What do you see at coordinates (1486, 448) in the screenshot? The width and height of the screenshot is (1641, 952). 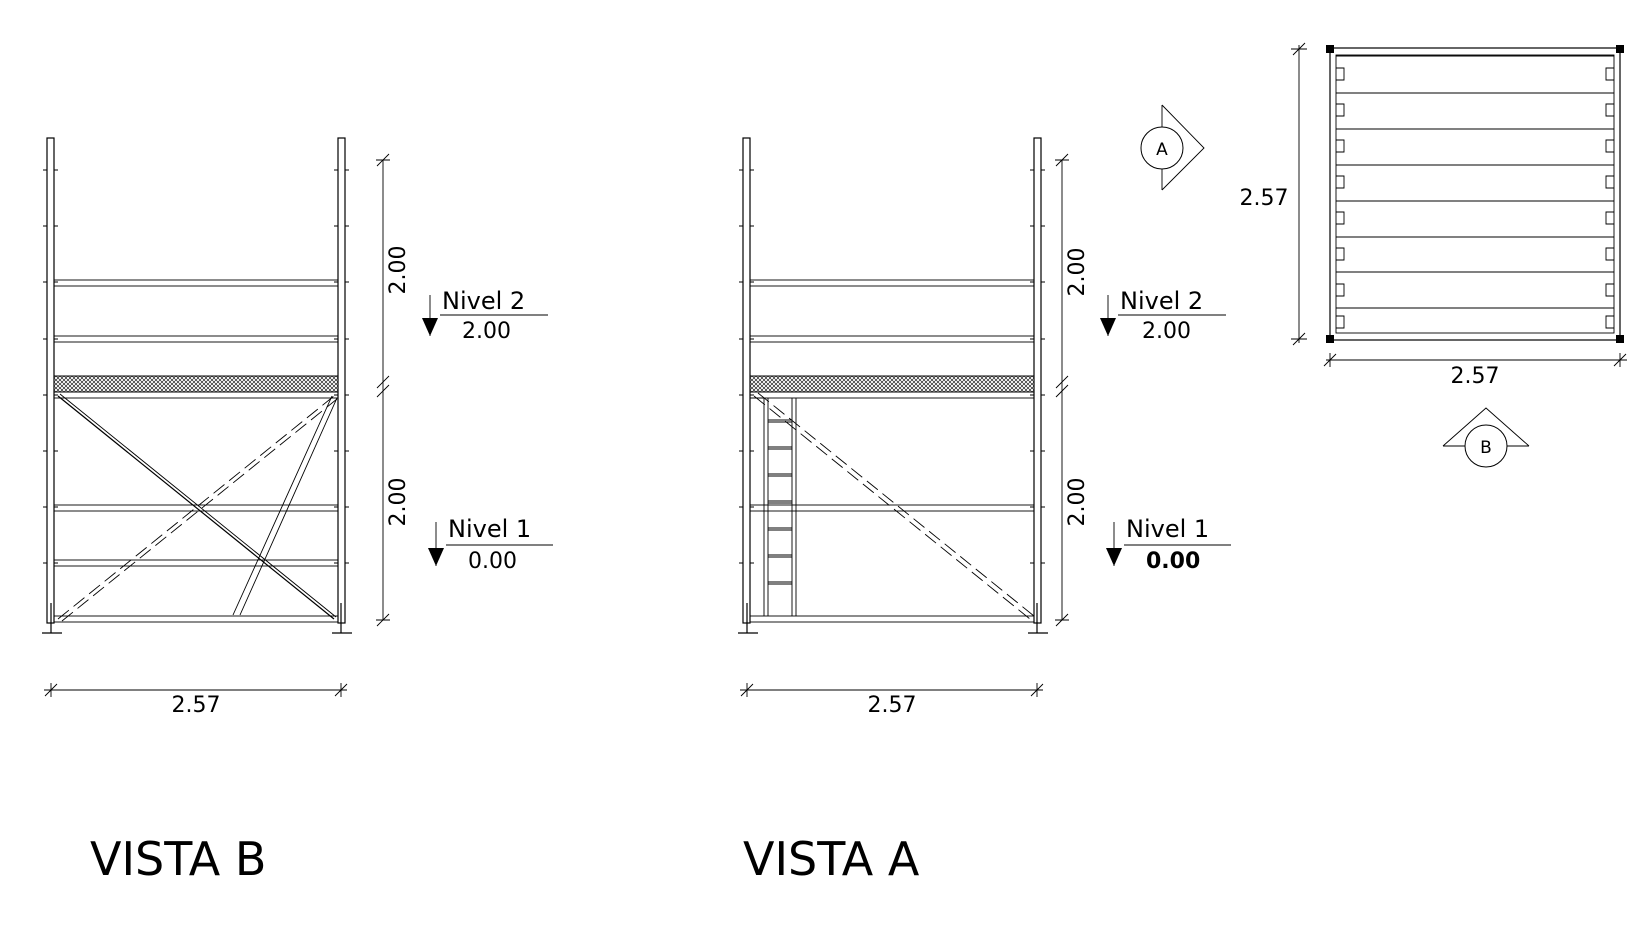 I see `marker-b-label: B` at bounding box center [1486, 448].